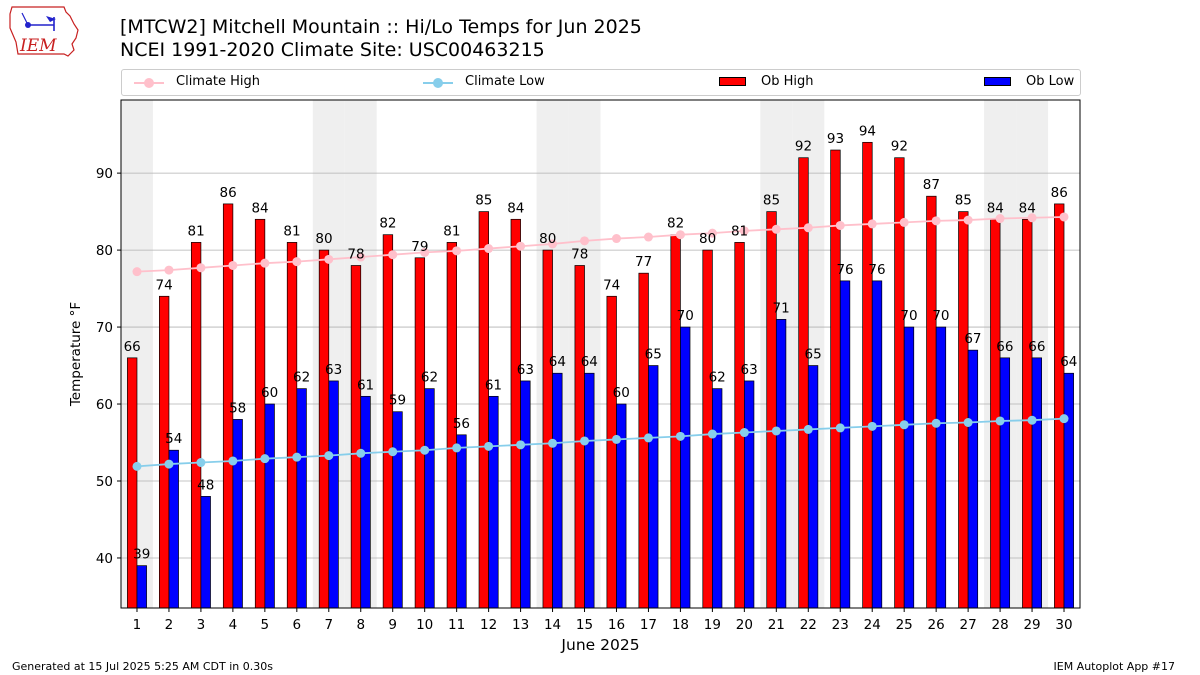 The width and height of the screenshot is (1200, 675). I want to click on line-climate-high, so click(600, 244).